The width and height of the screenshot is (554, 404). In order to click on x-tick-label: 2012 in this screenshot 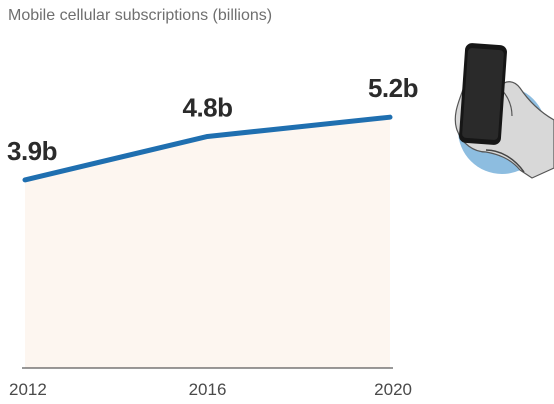, I will do `click(28, 389)`.